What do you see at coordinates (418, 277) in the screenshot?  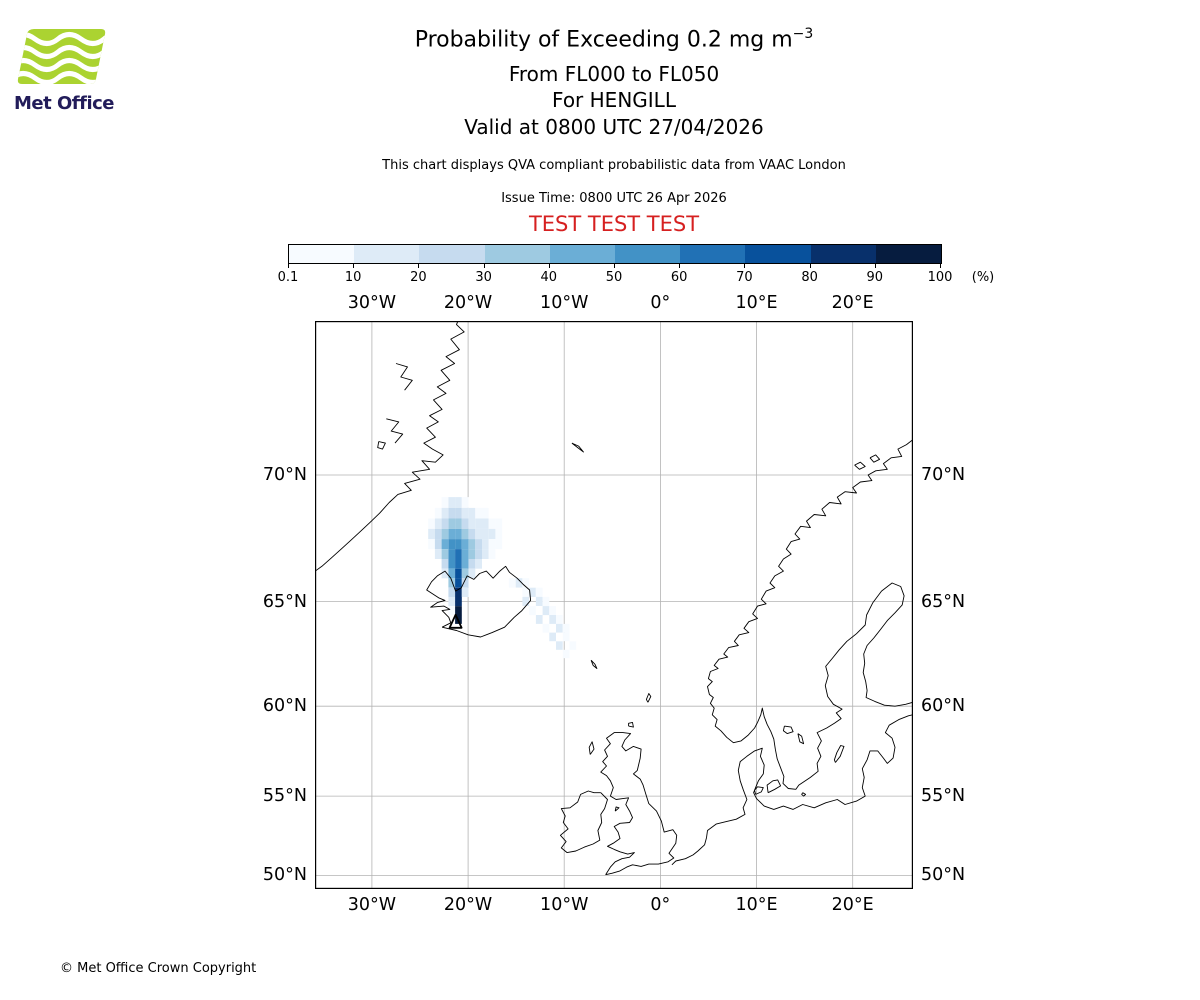 I see `colorbar-tick-label: 20` at bounding box center [418, 277].